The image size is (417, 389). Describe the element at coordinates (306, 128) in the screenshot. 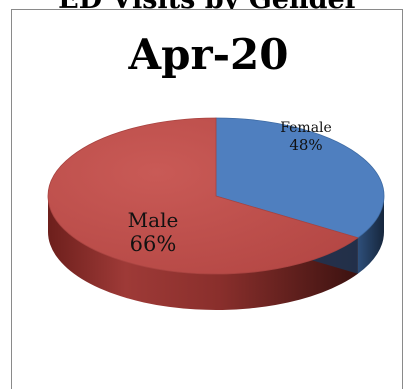

I see `data-label-female: Female` at that location.